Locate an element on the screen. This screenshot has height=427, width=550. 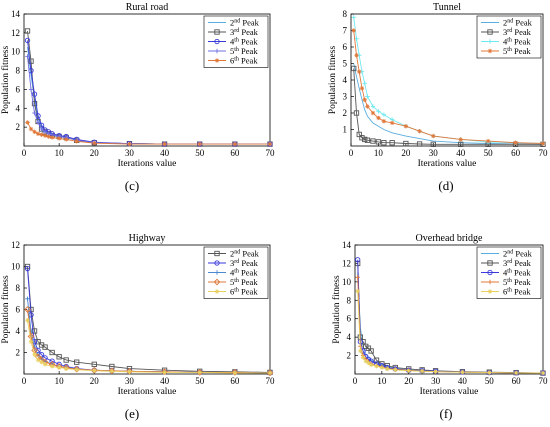
x-tick-label: 30 is located at coordinates (434, 153).